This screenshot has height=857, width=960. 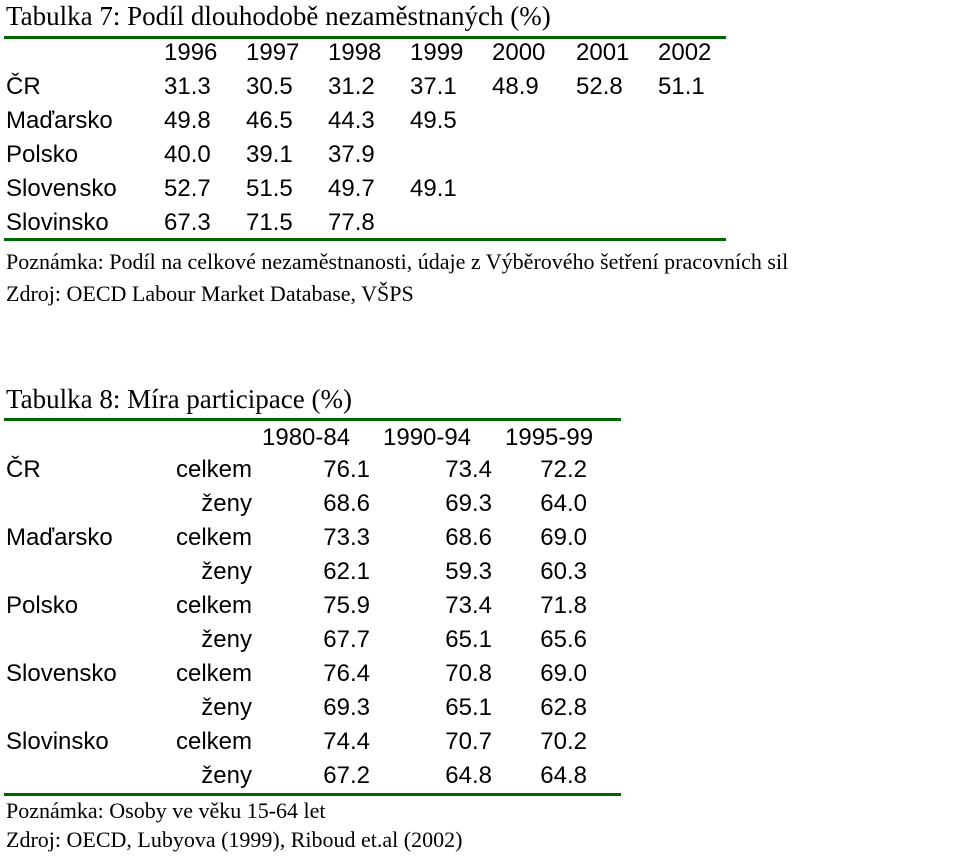 What do you see at coordinates (515, 86) in the screenshot?
I see `table7-cell: 48.9` at bounding box center [515, 86].